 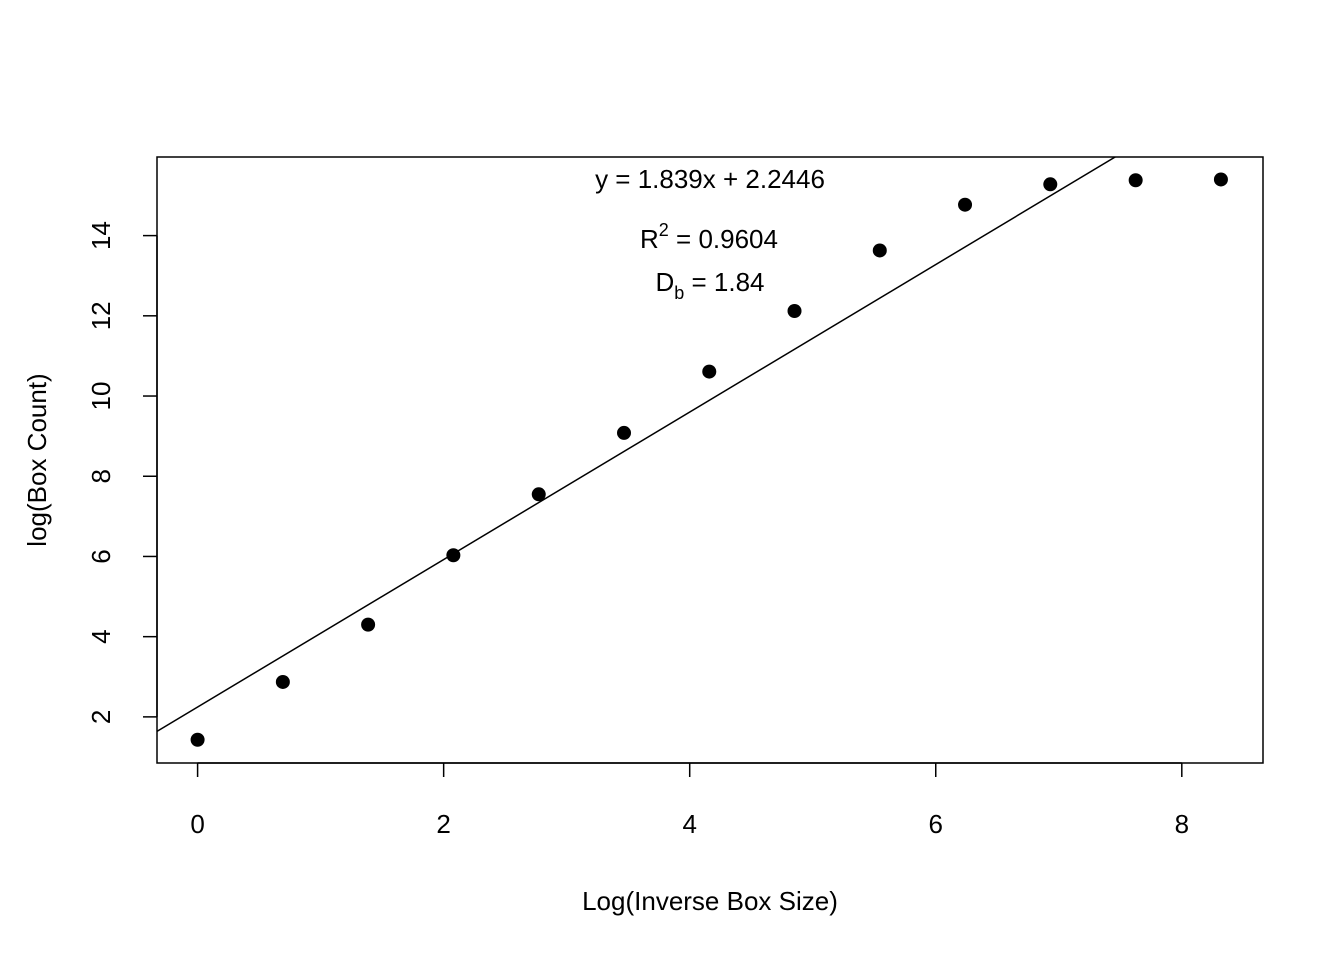 I want to click on y-axis-title: log(Box Count), so click(x=37, y=459).